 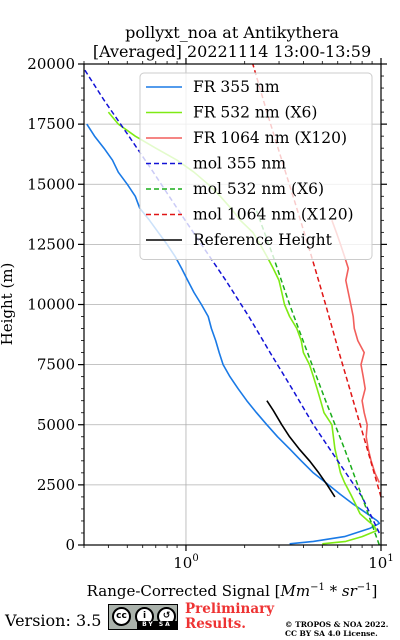 What do you see at coordinates (51, 124) in the screenshot?
I see `y-tick-label: 17500` at bounding box center [51, 124].